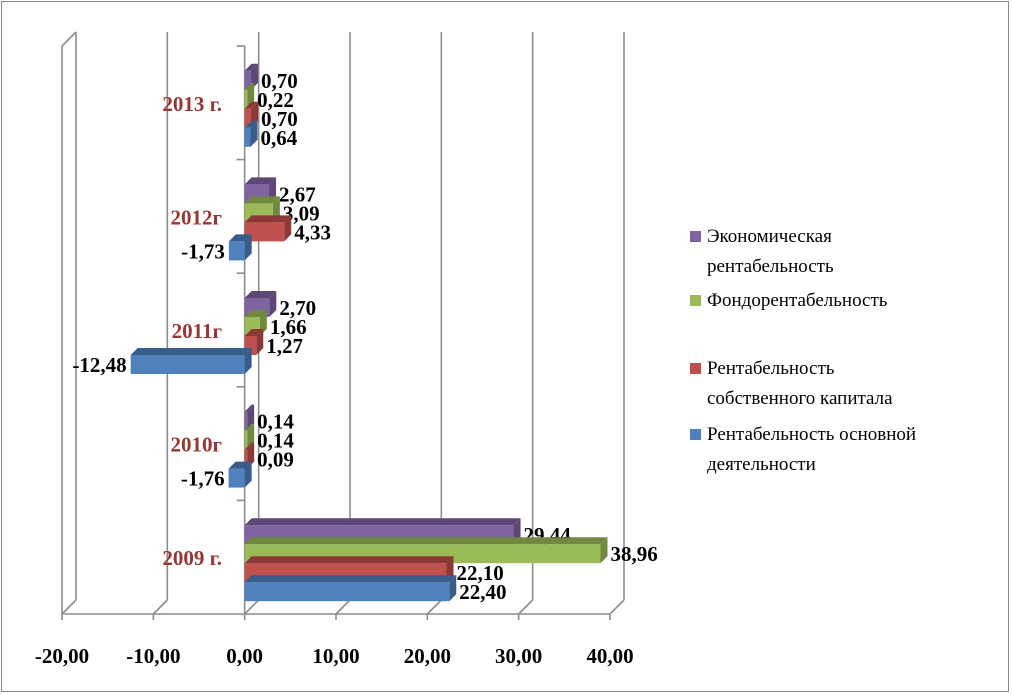 This screenshot has height=695, width=1012. Describe the element at coordinates (297, 308) in the screenshot. I see `data-label: 2,70` at that location.